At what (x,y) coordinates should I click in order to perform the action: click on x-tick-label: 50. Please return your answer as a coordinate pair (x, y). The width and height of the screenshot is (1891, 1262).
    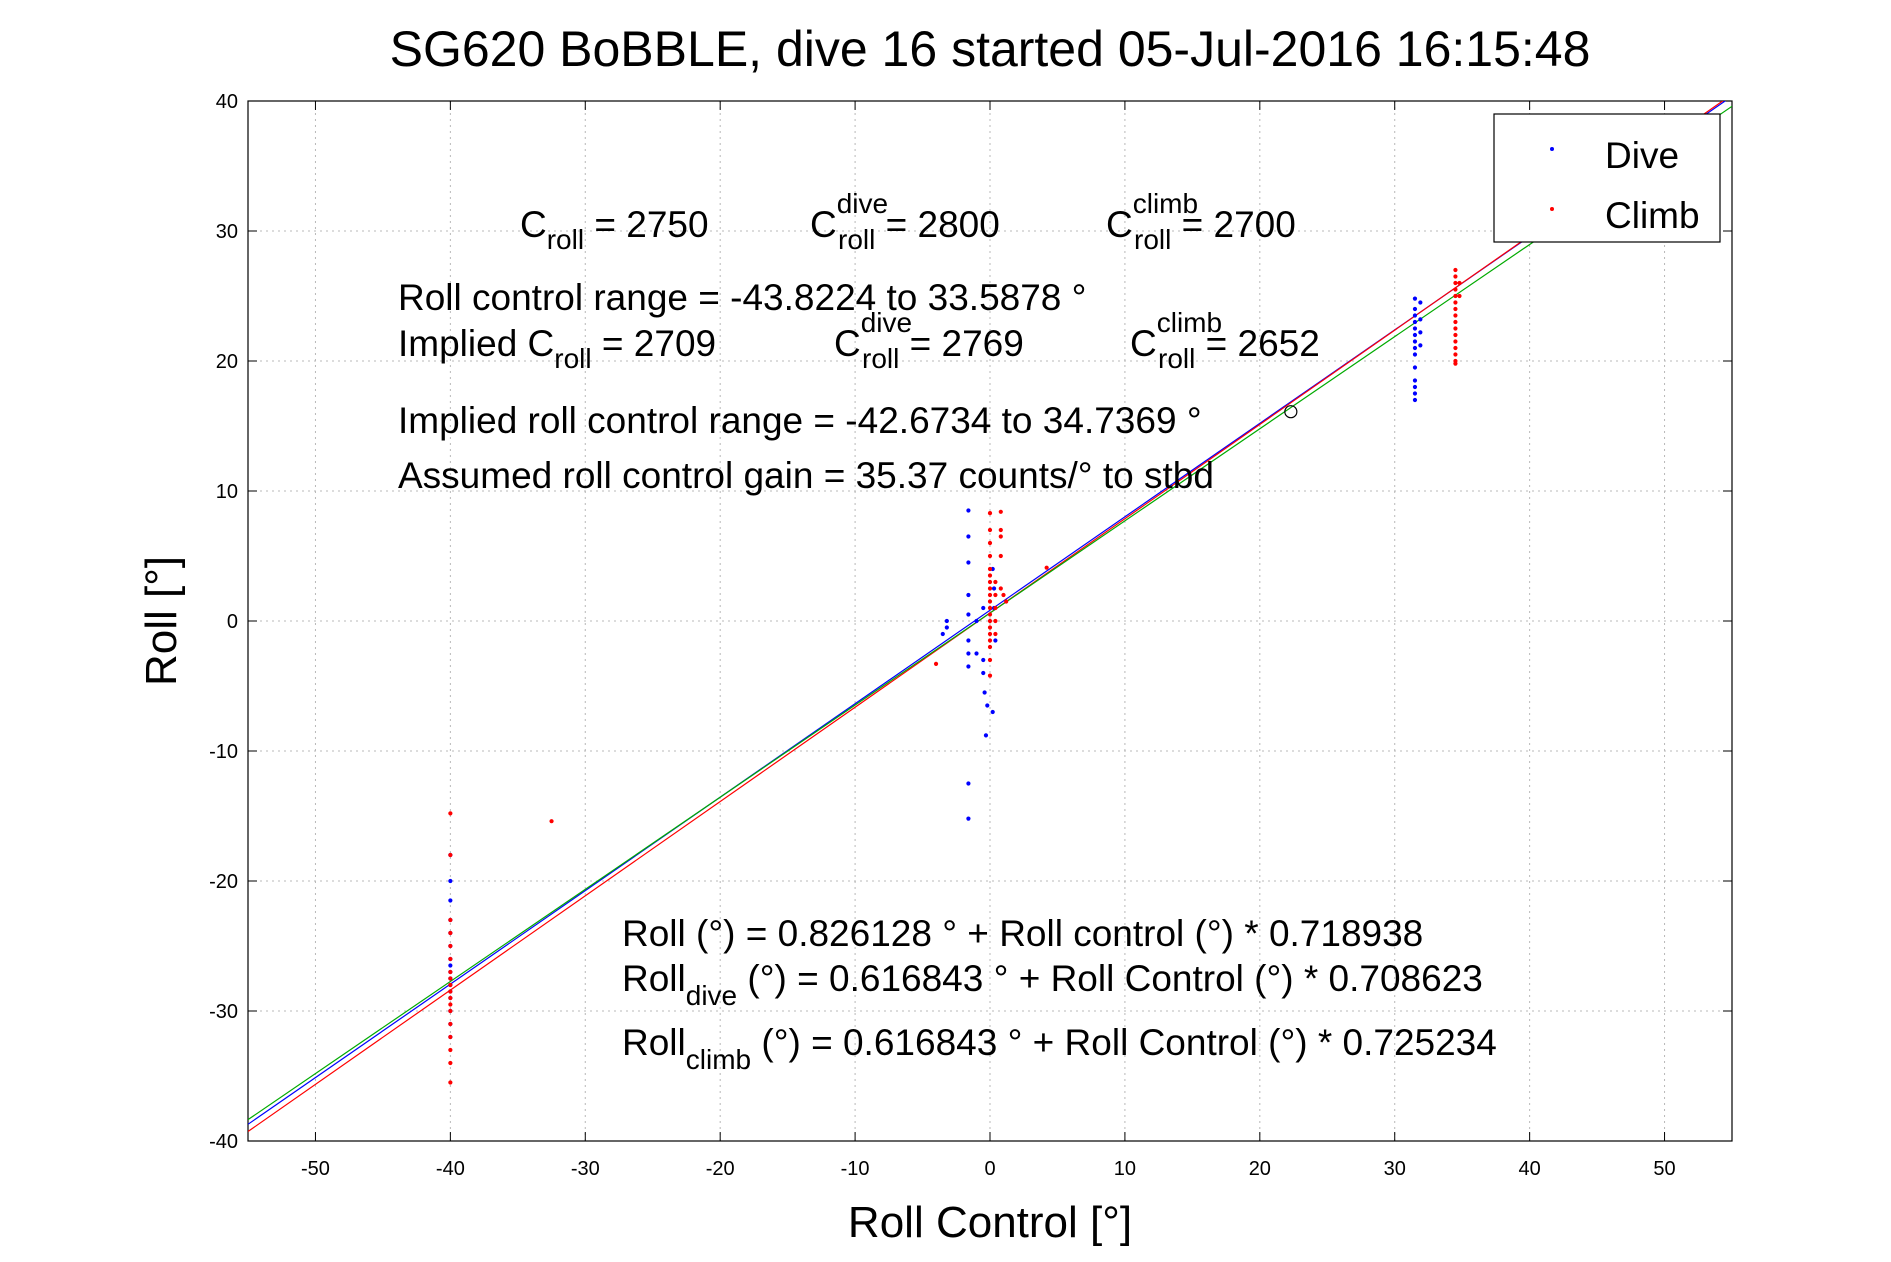
    Looking at the image, I should click on (1664, 1169).